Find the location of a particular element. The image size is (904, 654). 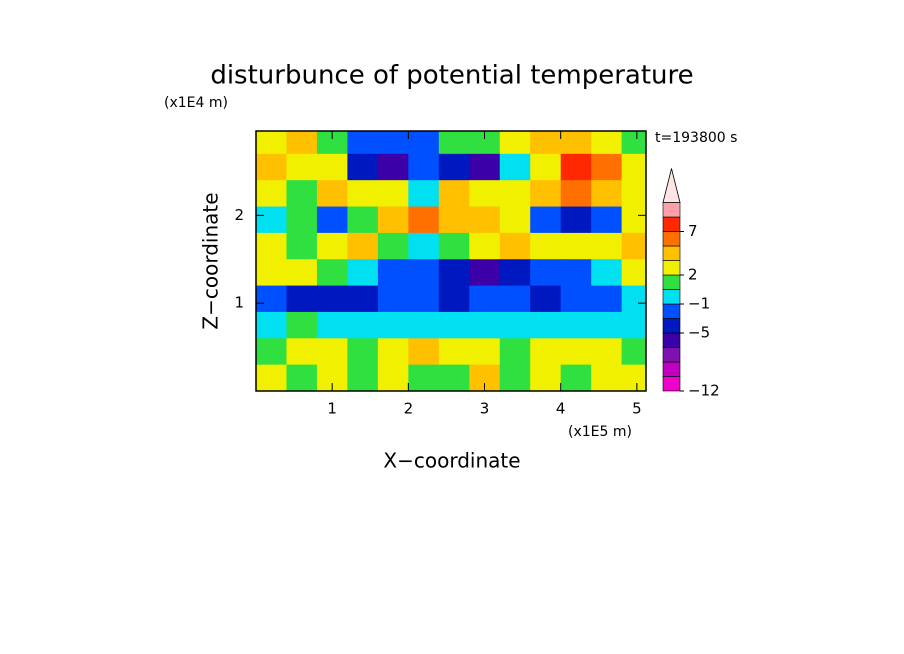

y-tick-label: 1 is located at coordinates (239, 303).